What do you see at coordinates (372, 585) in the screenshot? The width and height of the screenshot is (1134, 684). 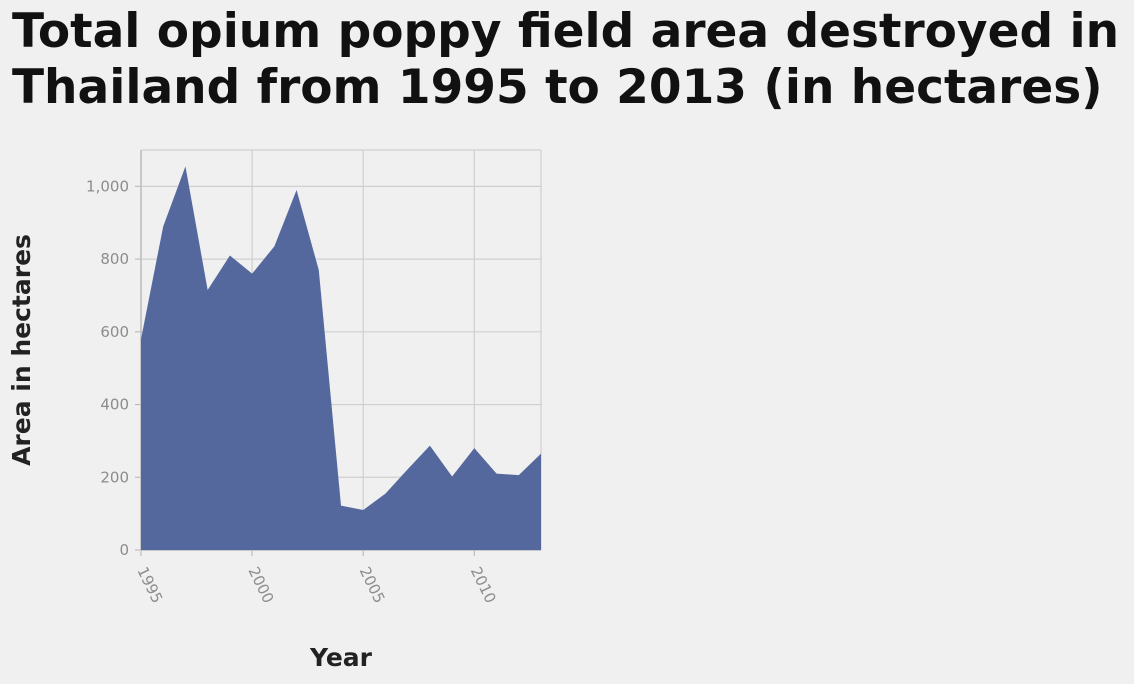 I see `x-tick-label: 2005` at bounding box center [372, 585].